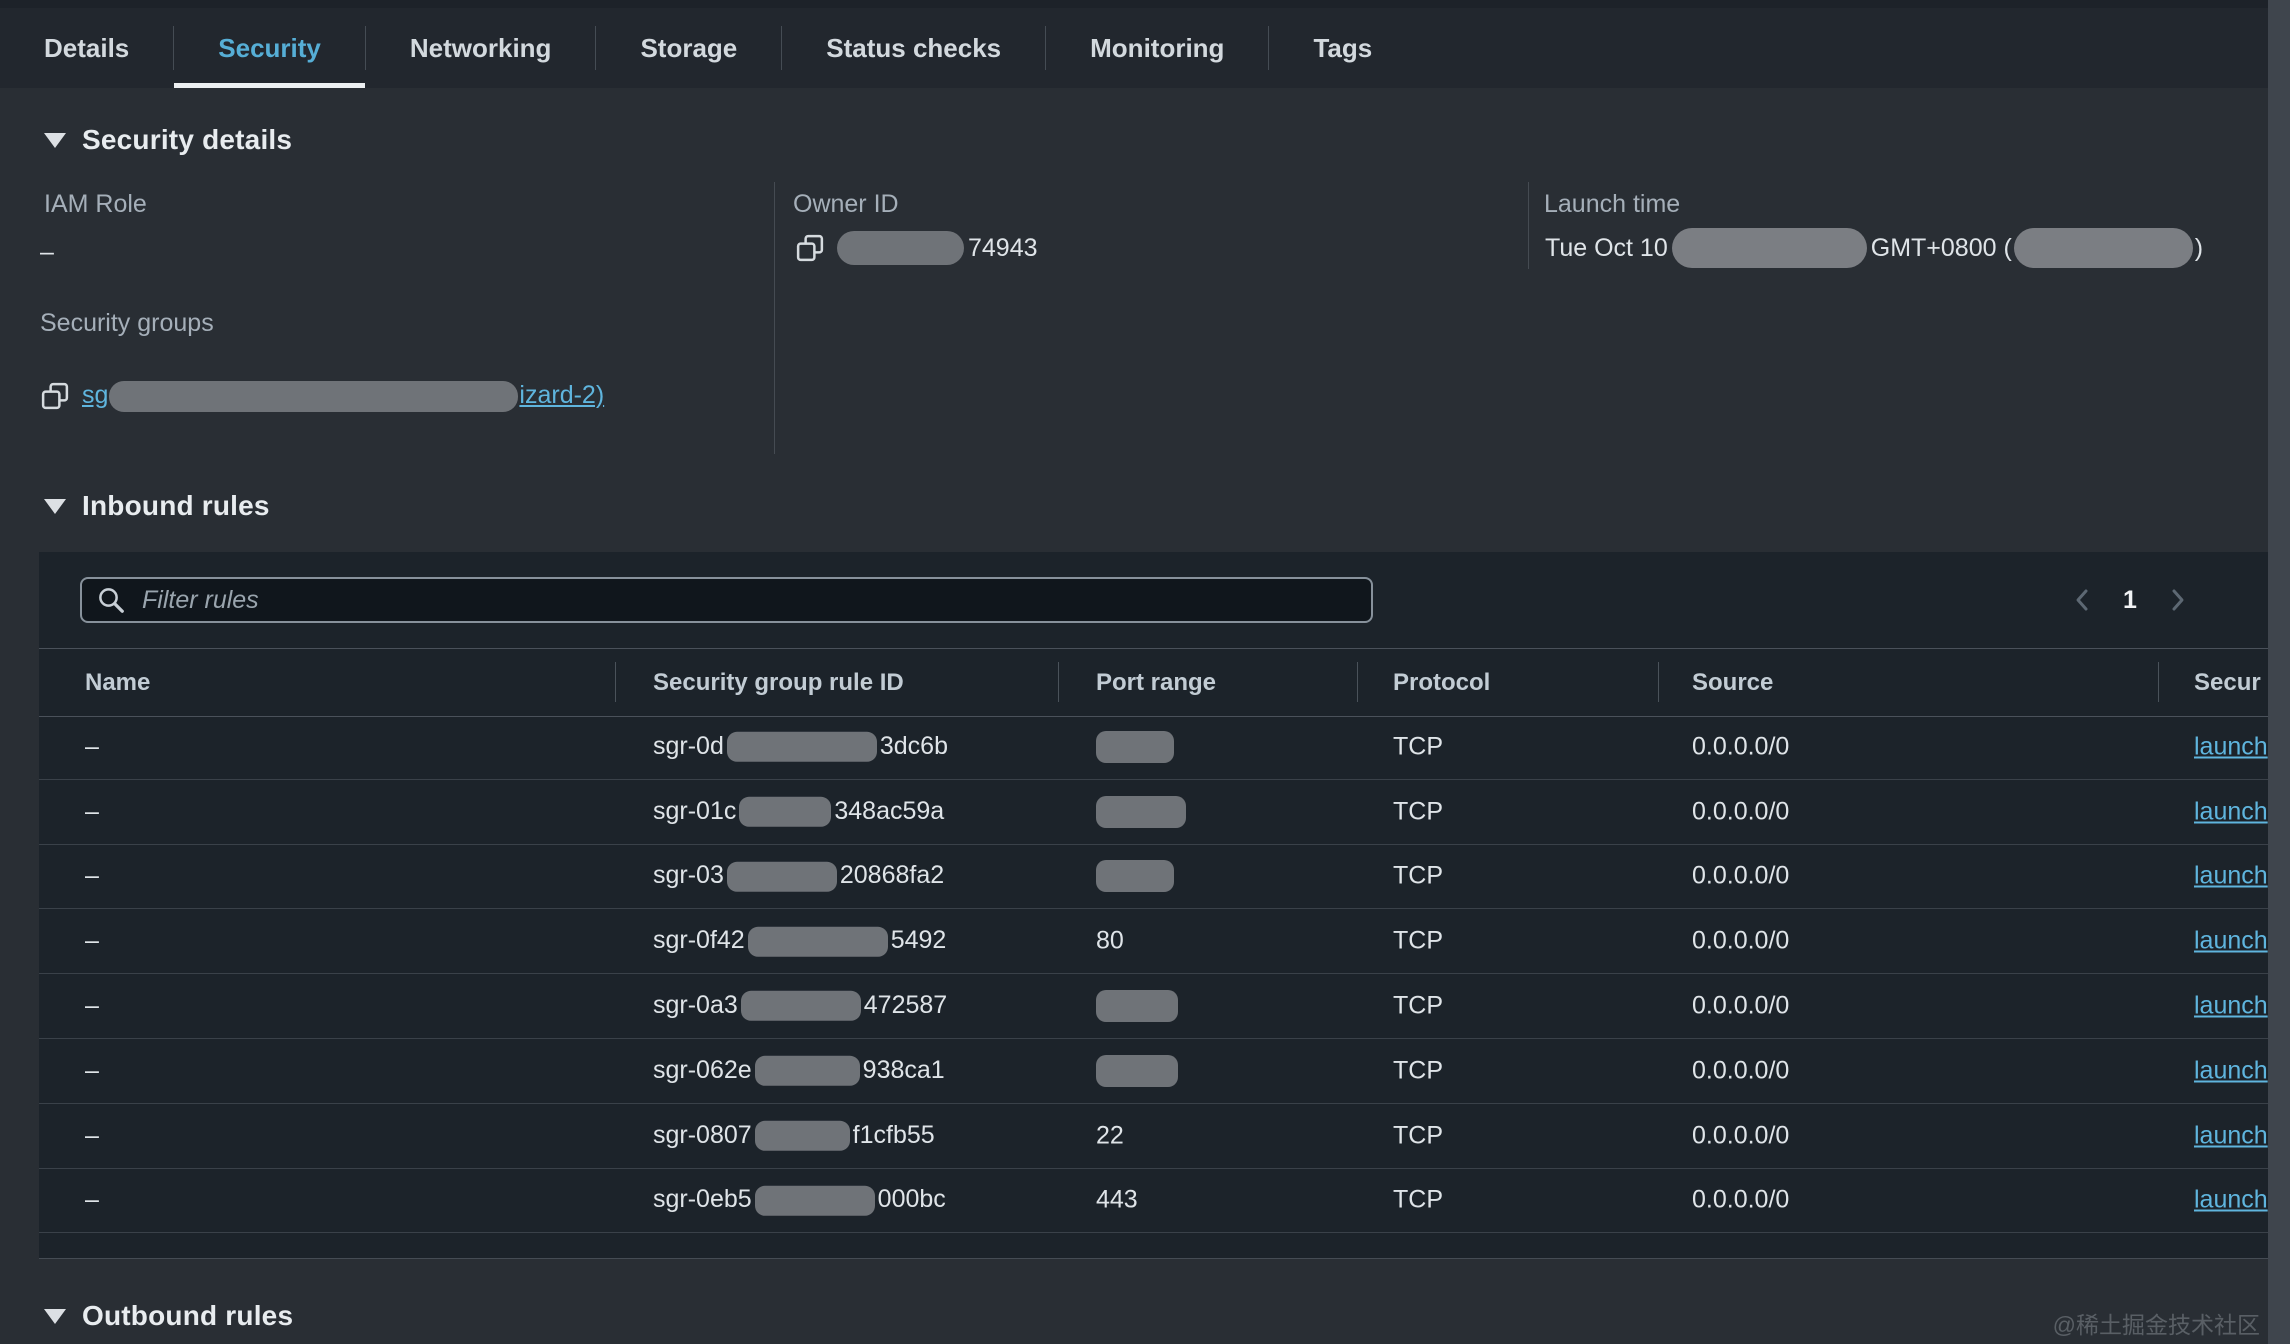  What do you see at coordinates (799, 941) in the screenshot?
I see `rule-id-cell: sgr-0f42 5492` at bounding box center [799, 941].